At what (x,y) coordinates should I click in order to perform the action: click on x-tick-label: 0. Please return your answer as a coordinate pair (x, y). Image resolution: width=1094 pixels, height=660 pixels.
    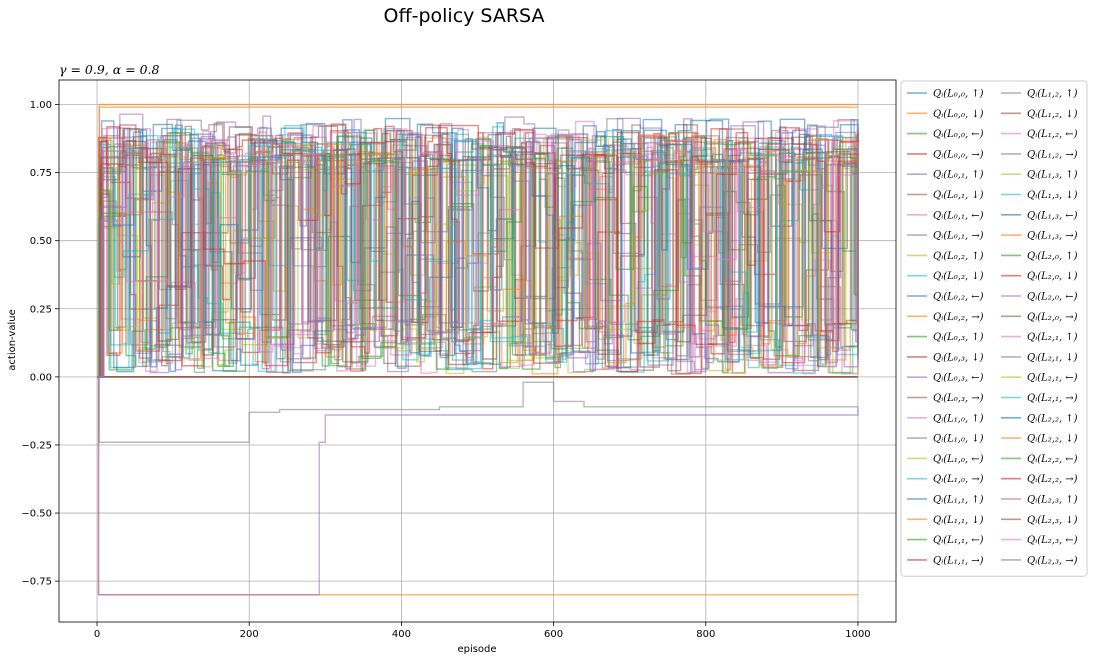
    Looking at the image, I should click on (97, 634).